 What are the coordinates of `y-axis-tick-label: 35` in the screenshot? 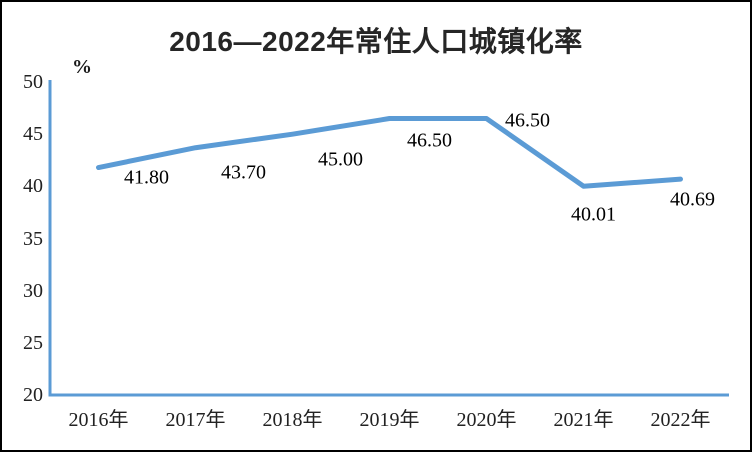 It's located at (33, 238).